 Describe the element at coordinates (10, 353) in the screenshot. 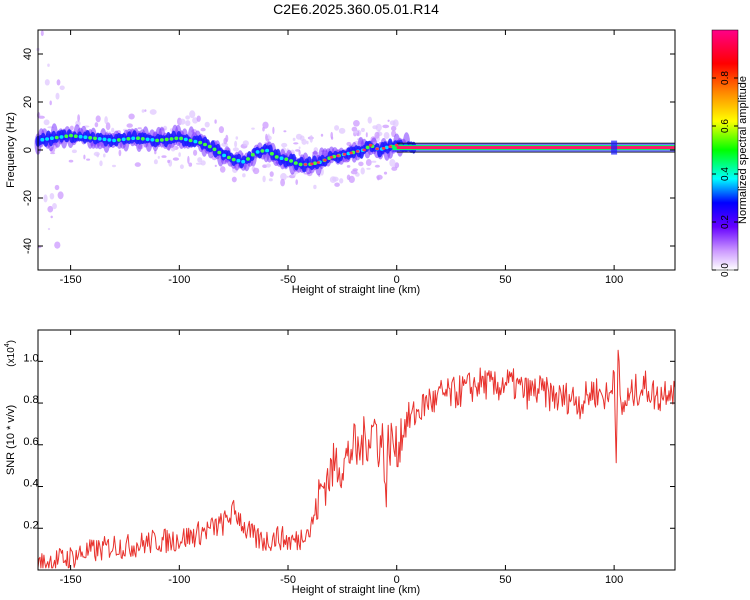

I see `snr-scale-note: (x104)` at that location.